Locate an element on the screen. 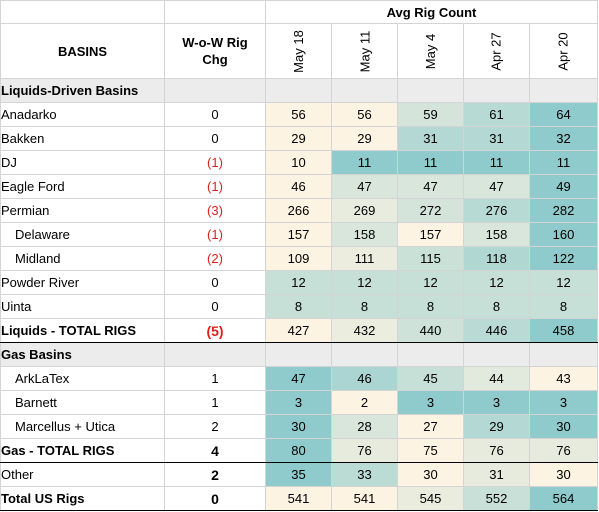  rig-count-cell: 564 is located at coordinates (563, 498).